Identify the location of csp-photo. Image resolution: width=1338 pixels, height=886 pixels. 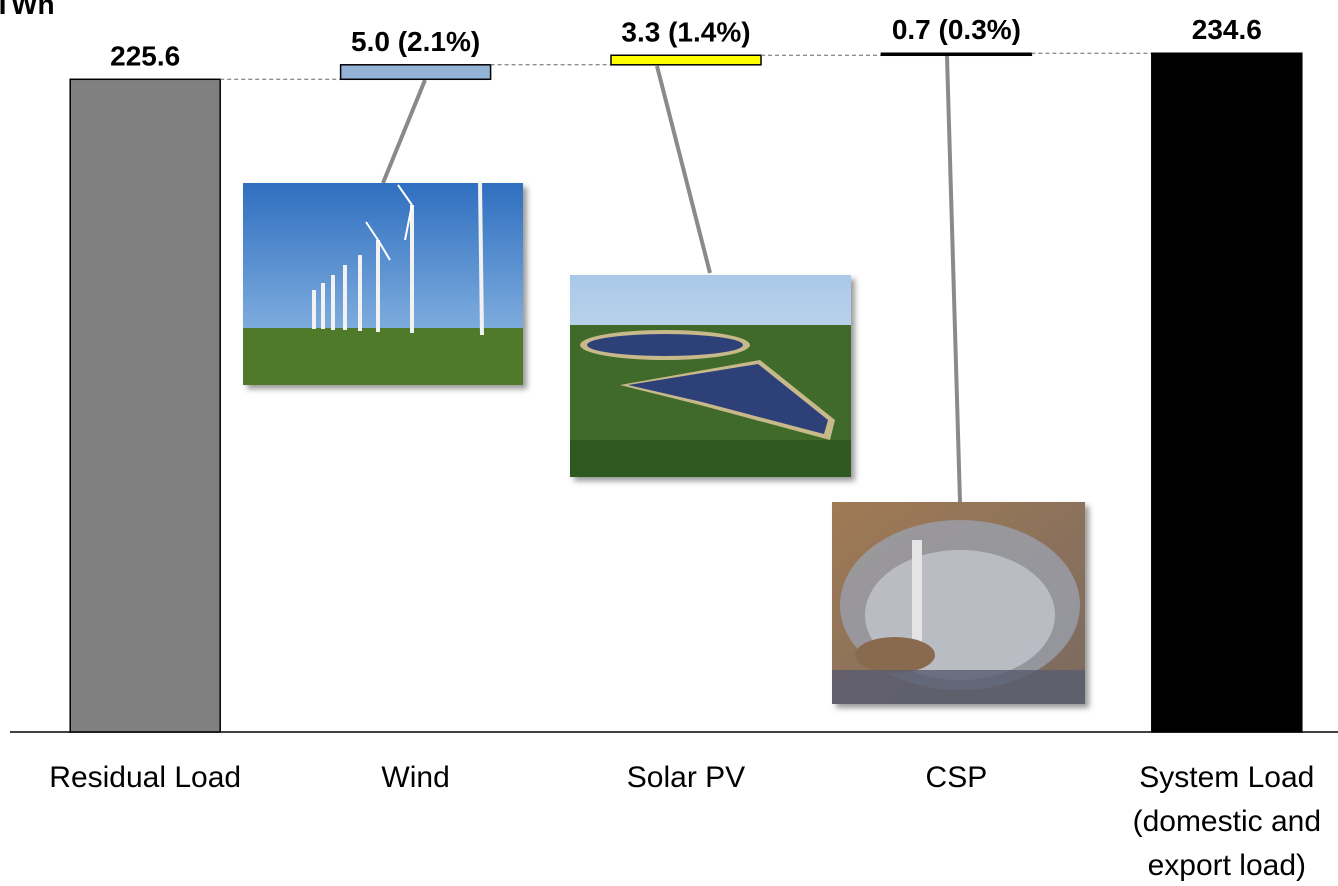
(958, 603).